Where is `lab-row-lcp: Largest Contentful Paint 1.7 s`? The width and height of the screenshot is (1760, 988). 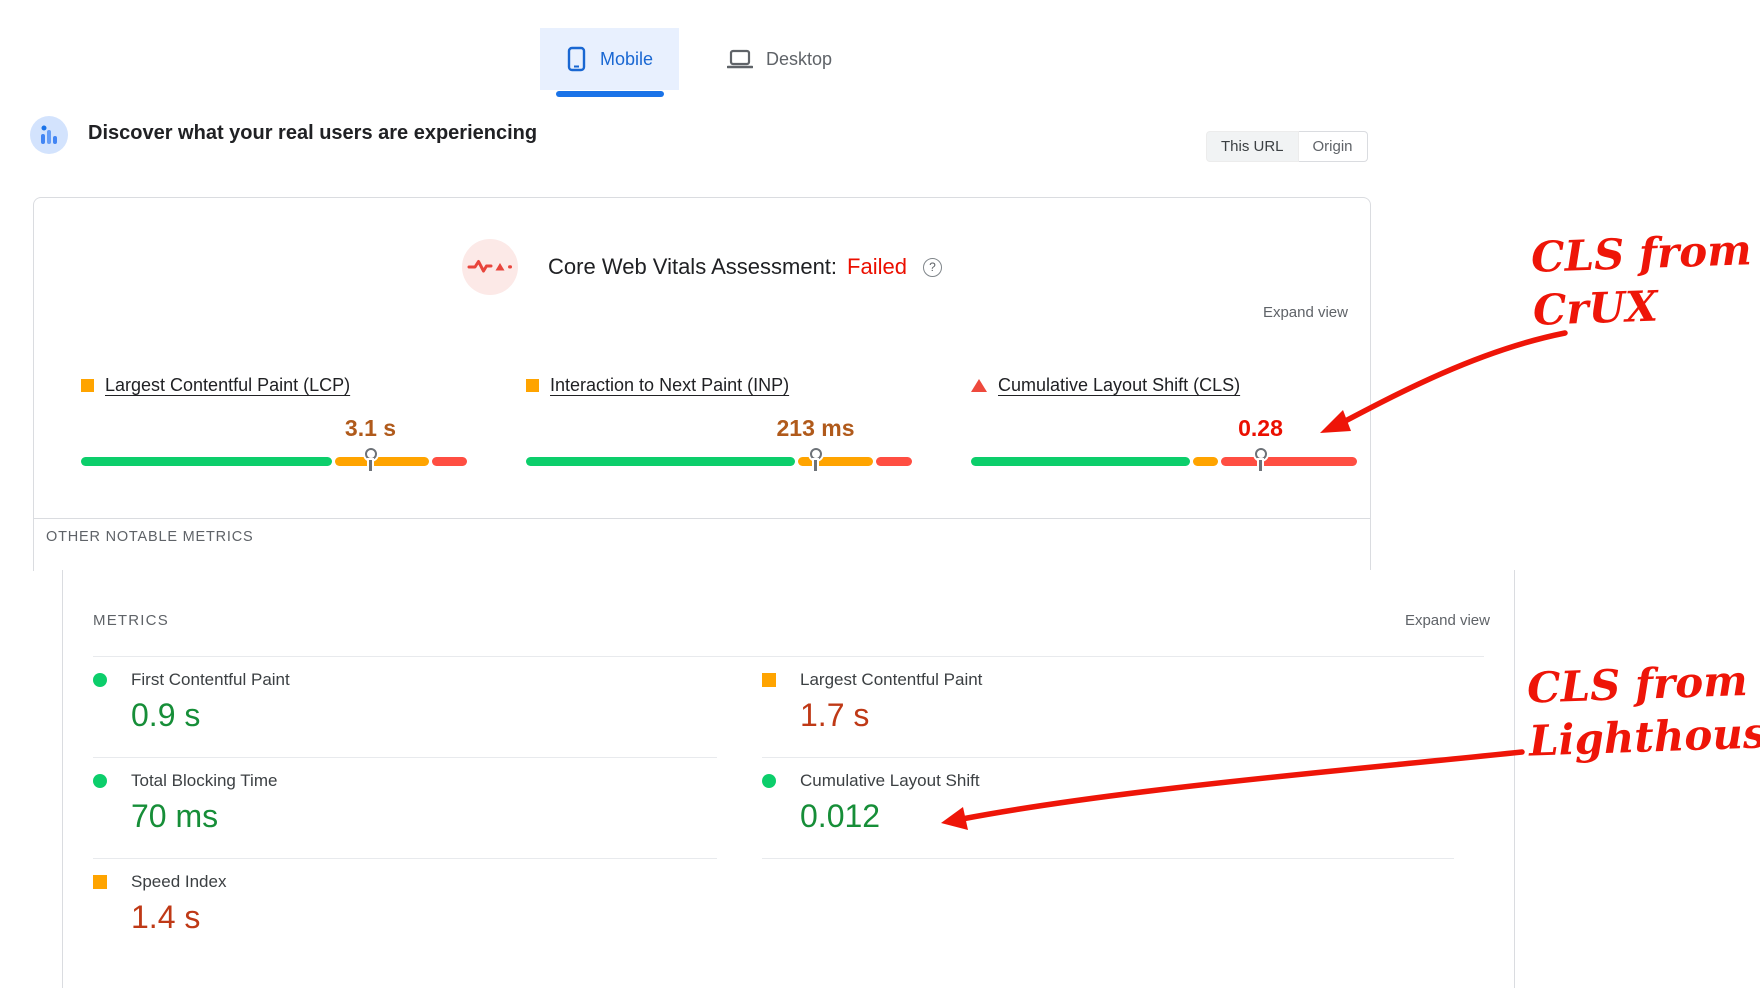
lab-row-lcp: Largest Contentful Paint 1.7 s is located at coordinates (1108, 707).